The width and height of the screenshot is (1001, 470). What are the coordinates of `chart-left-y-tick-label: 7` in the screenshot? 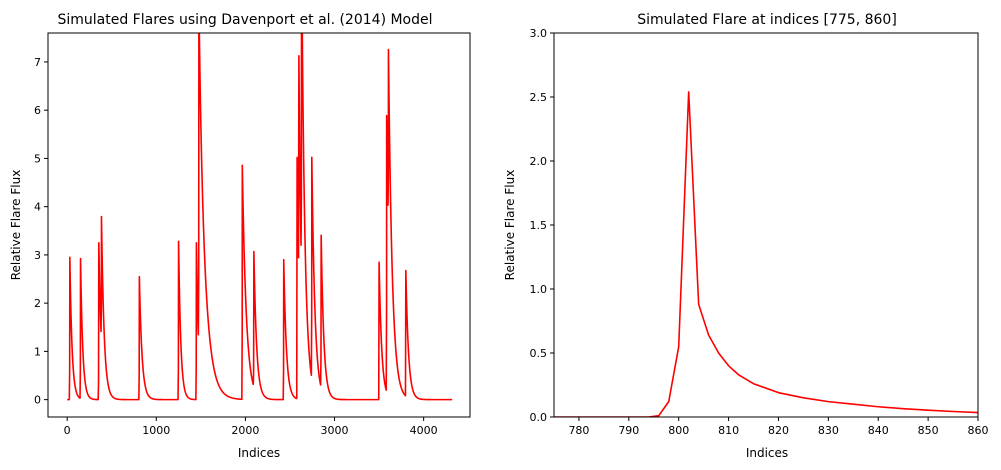 It's located at (37, 62).